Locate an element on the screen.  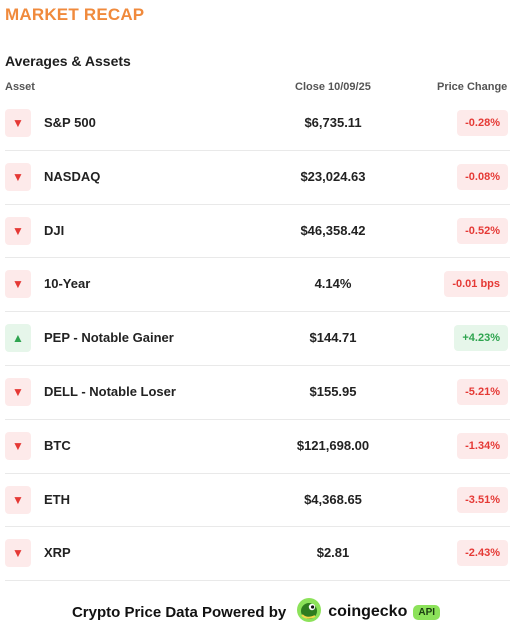
price-change-badge: -0.01 bps is located at coordinates (476, 284).